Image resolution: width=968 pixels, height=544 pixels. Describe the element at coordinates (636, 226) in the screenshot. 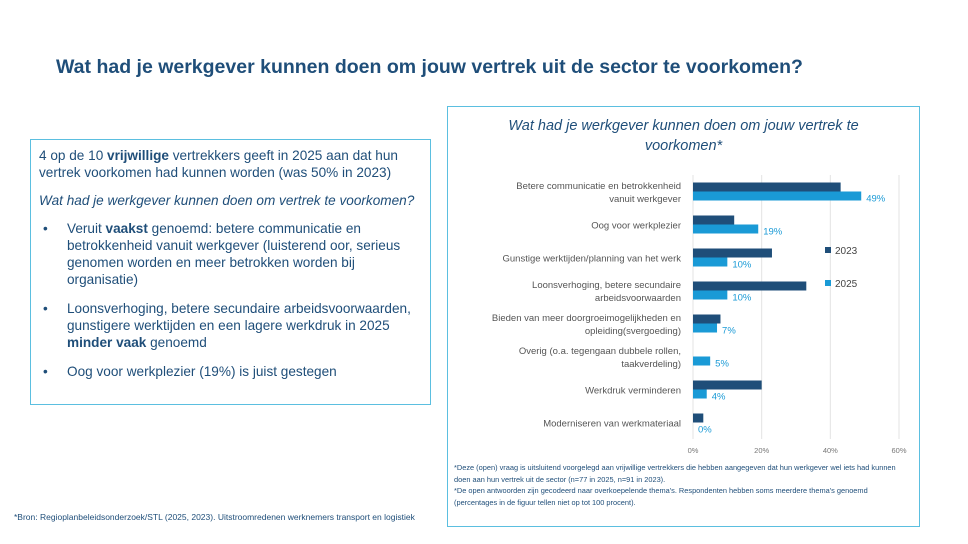

I see `category-label: Oog voor werkplezier` at that location.